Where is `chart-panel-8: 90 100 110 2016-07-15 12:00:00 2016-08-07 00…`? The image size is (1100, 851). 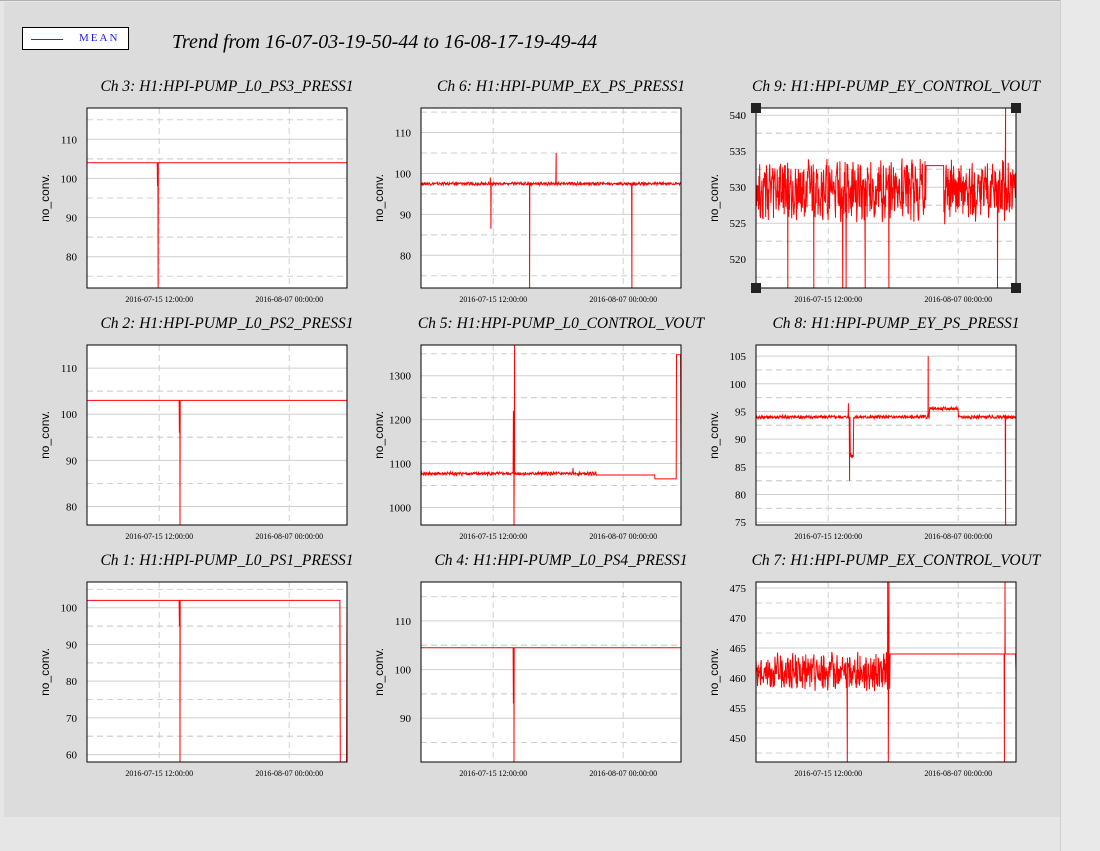 chart-panel-8: 90 100 110 2016-07-15 12:00:00 2016-08-07 00… is located at coordinates (530, 665).